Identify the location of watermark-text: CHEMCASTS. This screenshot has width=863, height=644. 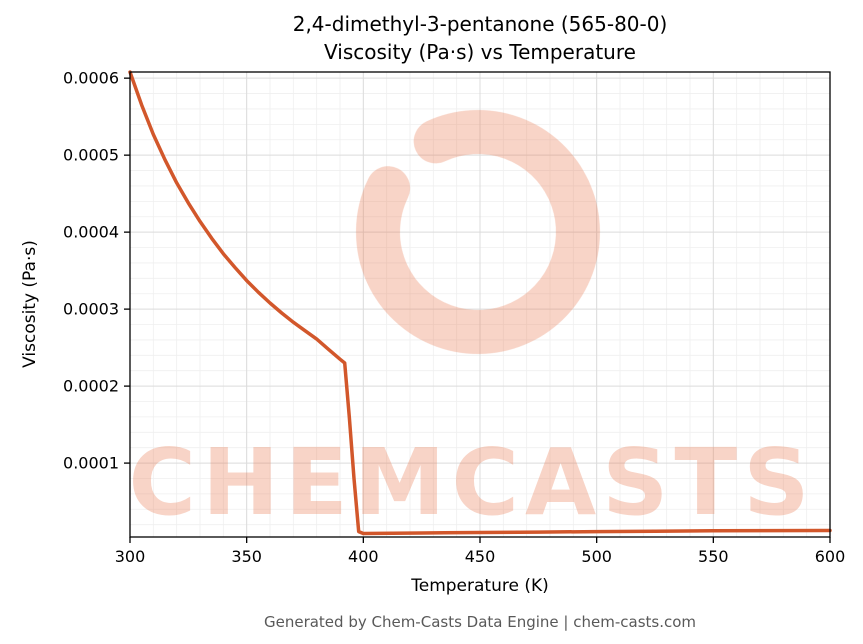
(472, 482).